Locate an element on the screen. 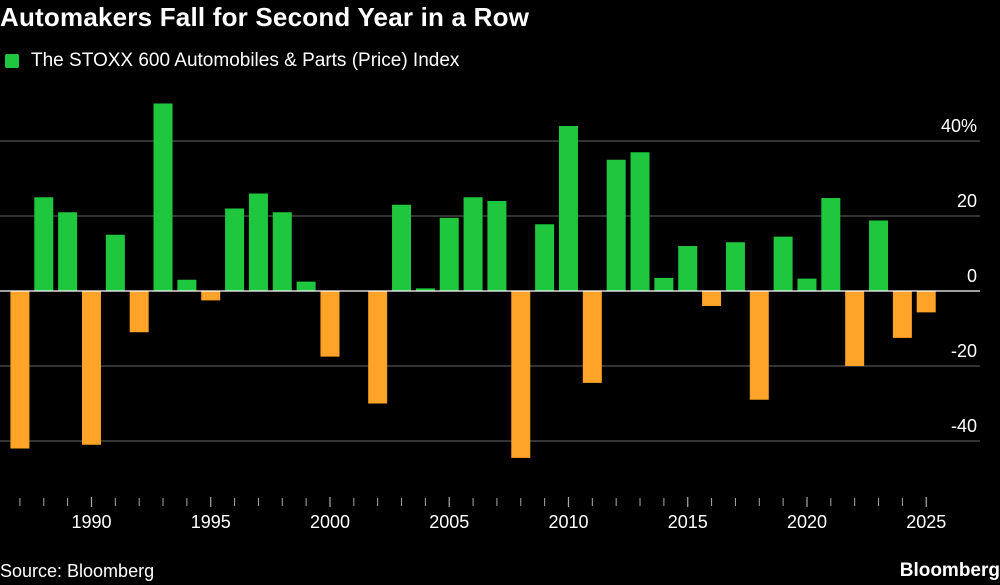 This screenshot has height=585, width=1000. y-tick-label: -40 is located at coordinates (964, 426).